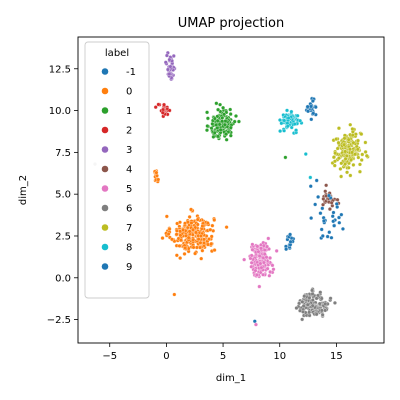 This screenshot has width=400, height=400. Describe the element at coordinates (60, 111) in the screenshot. I see `y-tick-label: 10.0` at that location.